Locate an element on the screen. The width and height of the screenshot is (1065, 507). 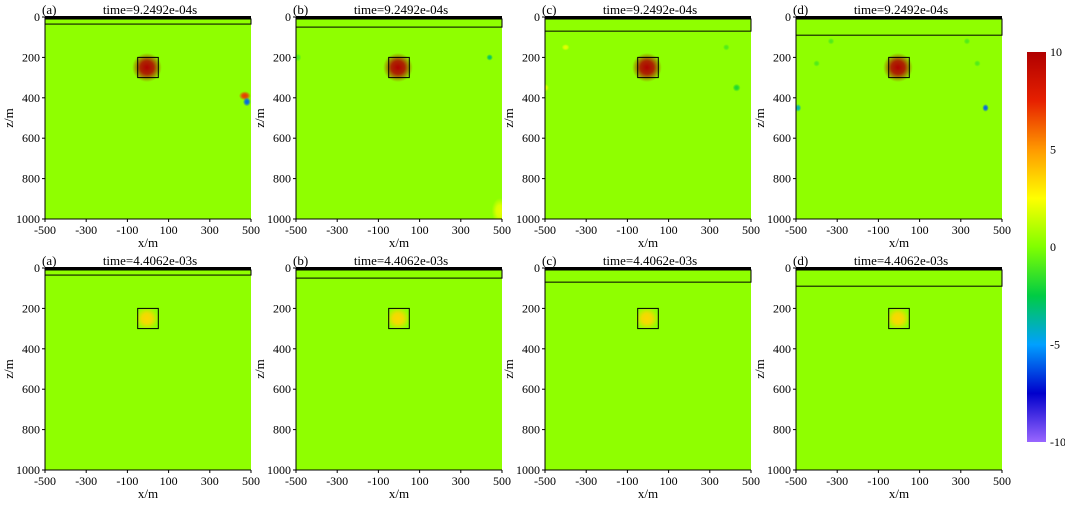
colorbar-tick-label: 0 is located at coordinates (1053, 247).